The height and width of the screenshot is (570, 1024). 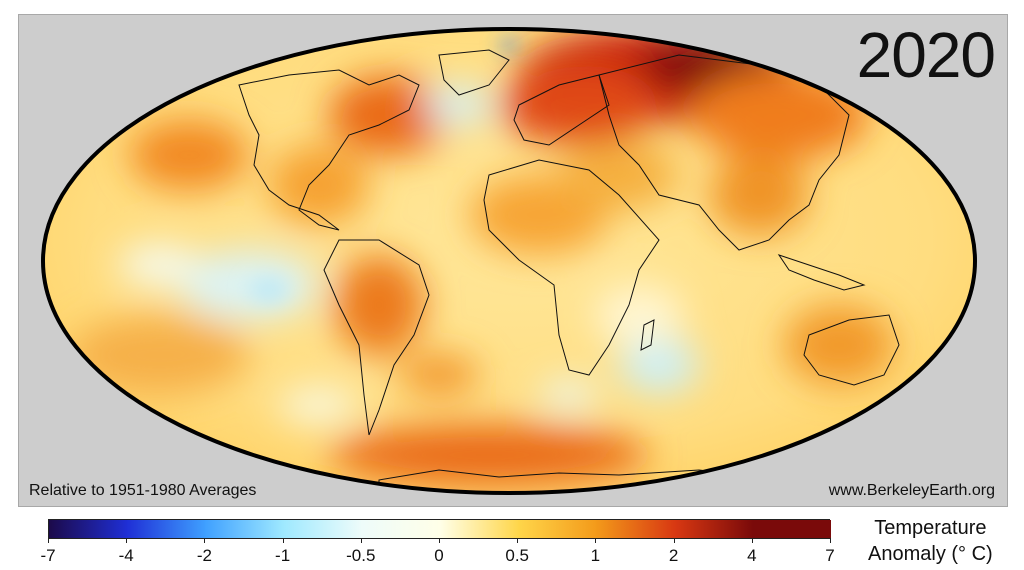 I want to click on colorbar-tick-label: -7, so click(x=48, y=555).